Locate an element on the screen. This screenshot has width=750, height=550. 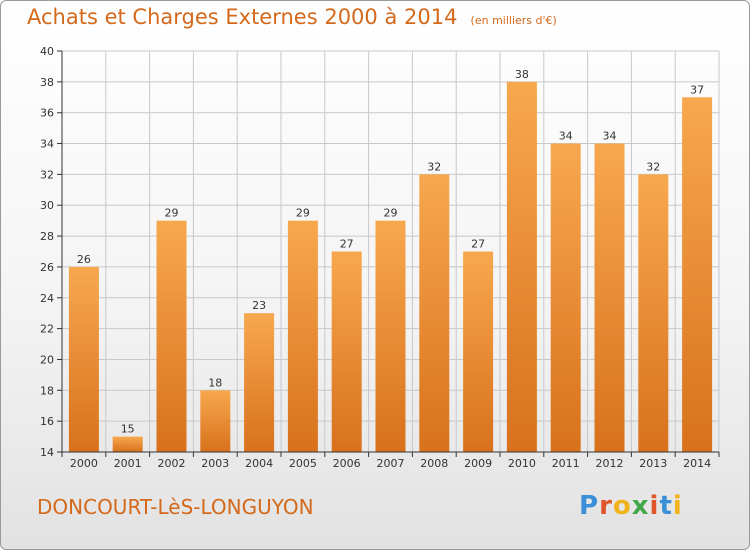
chart-unit: (en milliers d'€) is located at coordinates (513, 20).